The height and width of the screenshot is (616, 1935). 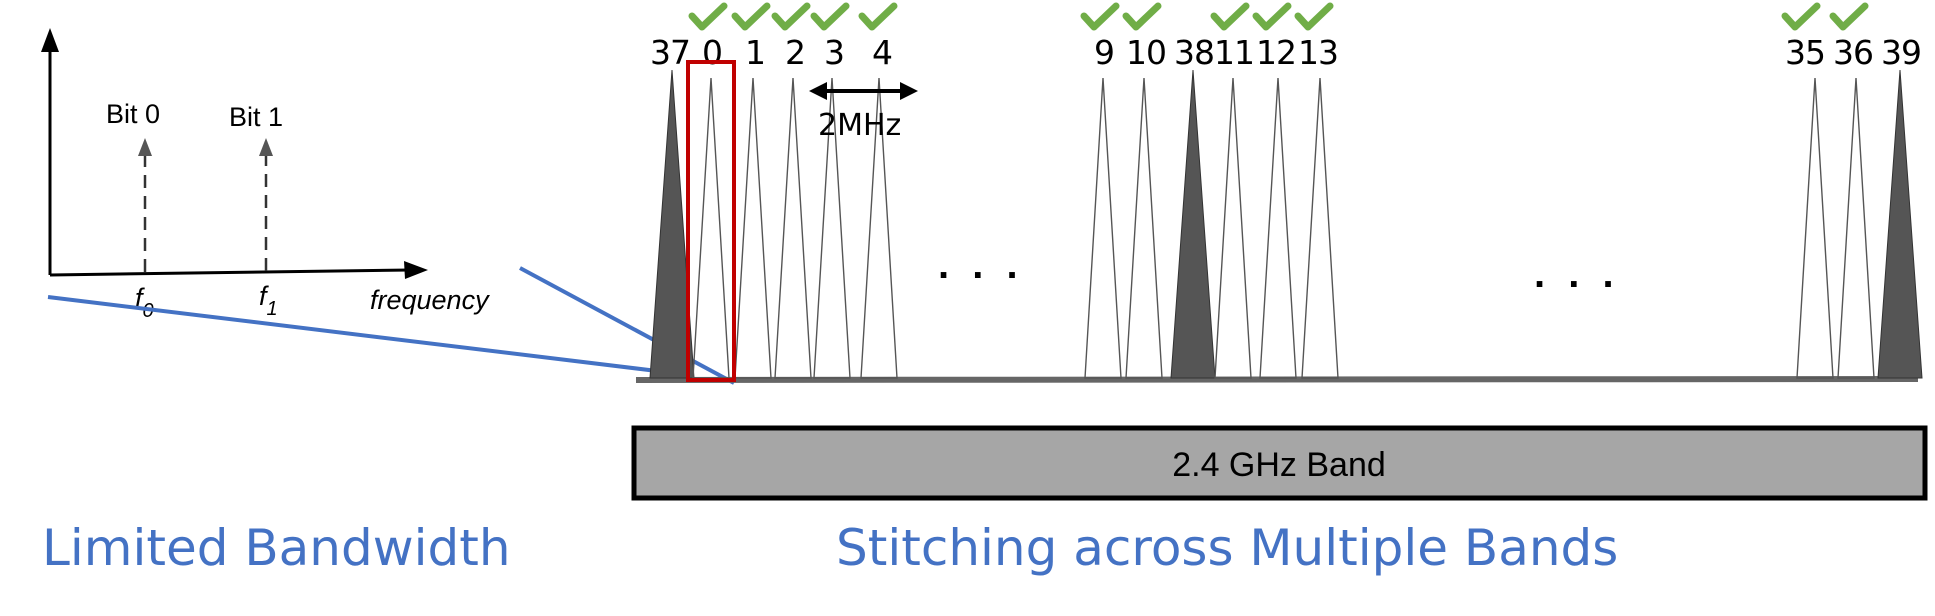 I want to click on f1-label: f1, so click(x=268, y=300).